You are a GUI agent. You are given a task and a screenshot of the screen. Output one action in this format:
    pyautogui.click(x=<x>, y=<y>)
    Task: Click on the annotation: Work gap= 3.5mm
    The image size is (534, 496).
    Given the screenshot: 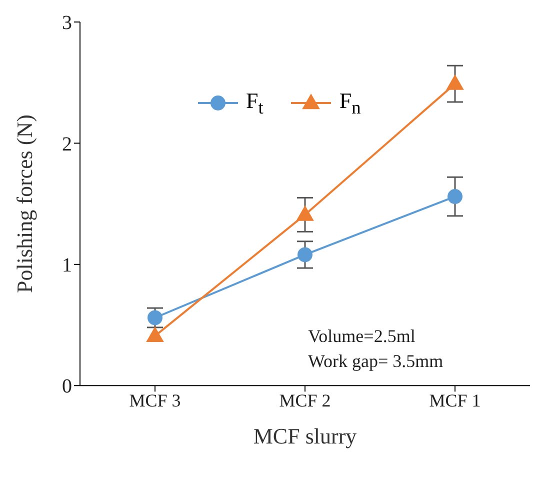 What is the action you would take?
    pyautogui.click(x=376, y=361)
    